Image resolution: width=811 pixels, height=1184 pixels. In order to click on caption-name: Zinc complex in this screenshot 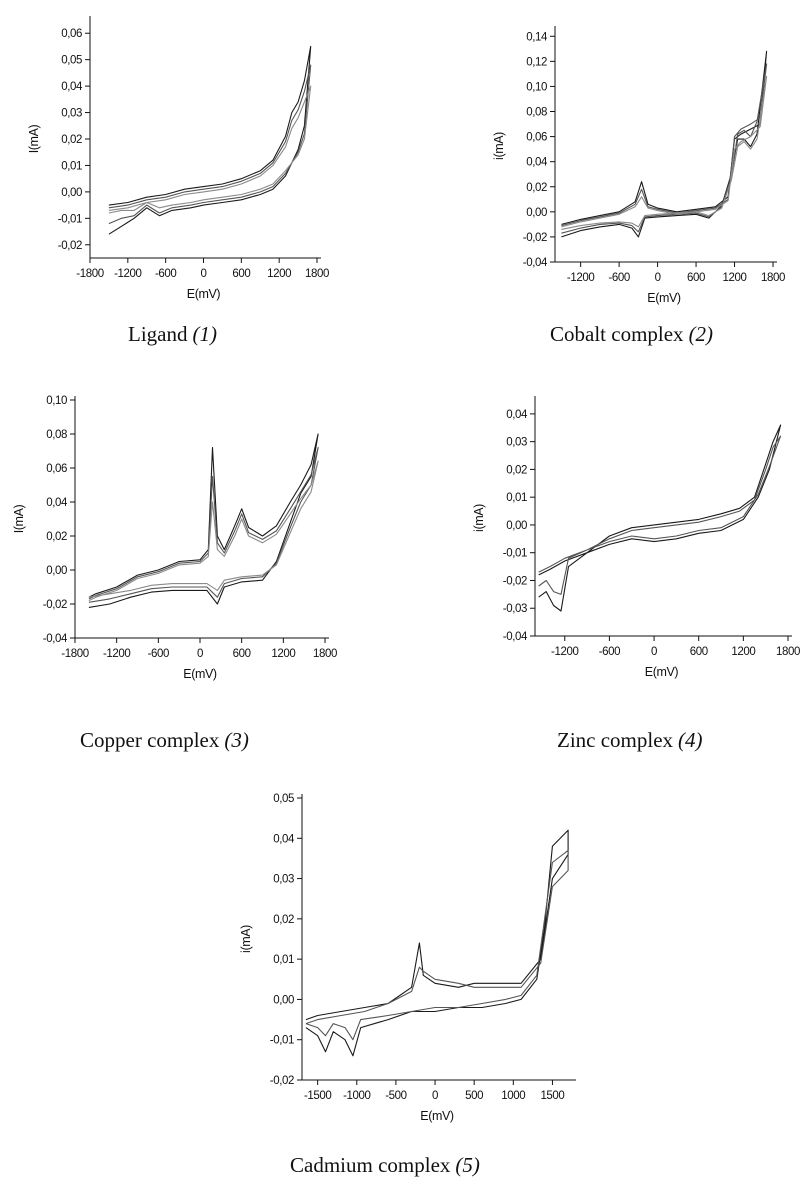, I will do `click(615, 740)`.